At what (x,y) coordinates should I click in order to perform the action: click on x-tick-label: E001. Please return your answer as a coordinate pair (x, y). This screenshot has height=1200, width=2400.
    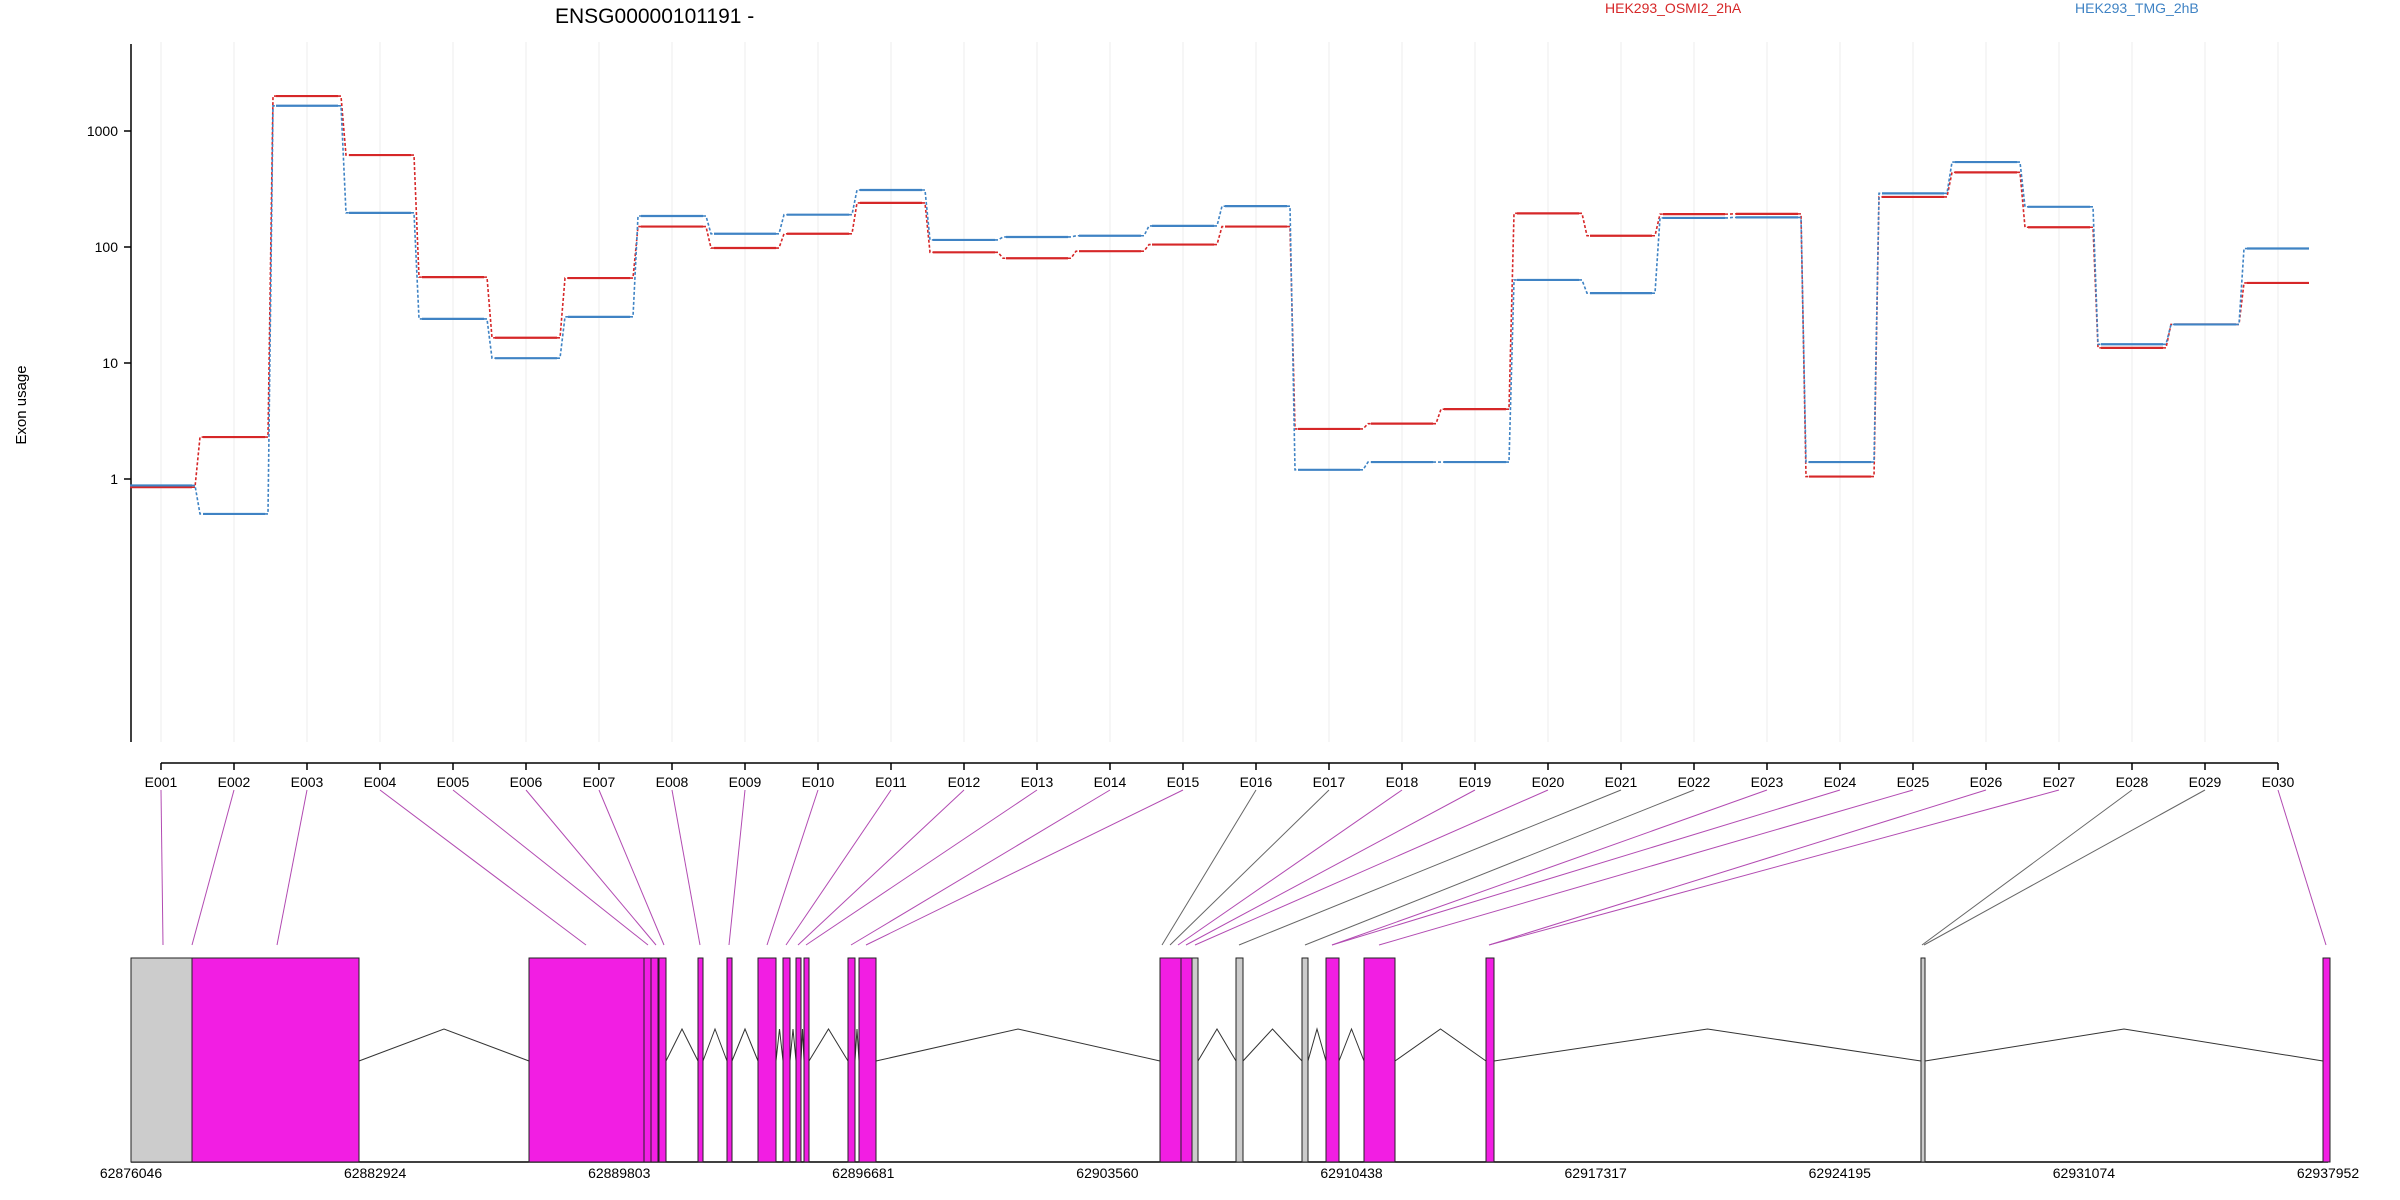
    Looking at the image, I should click on (161, 782).